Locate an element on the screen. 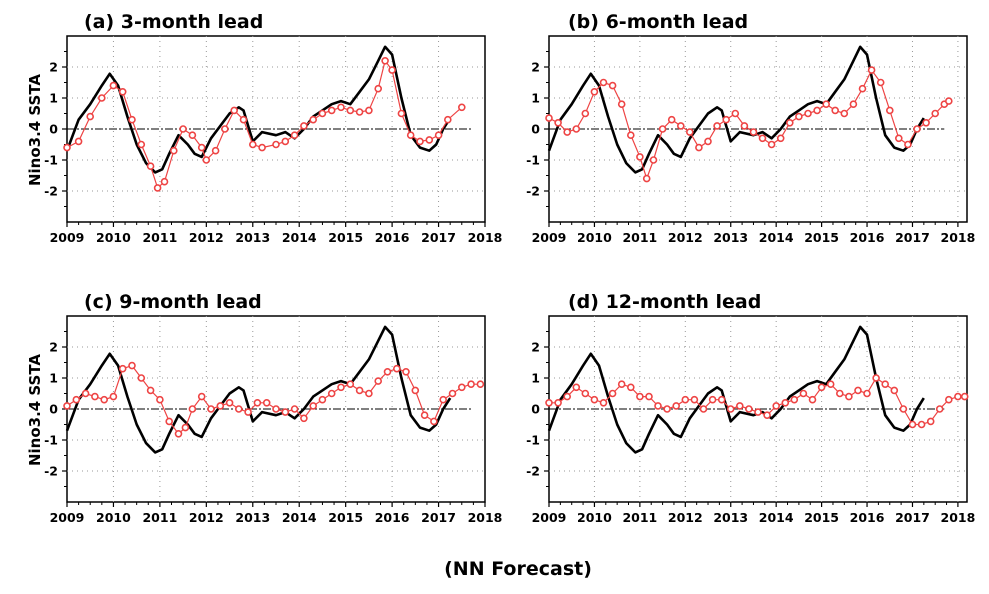 This screenshot has width=989, height=594. x-tick-label: 2015 is located at coordinates (345, 237).